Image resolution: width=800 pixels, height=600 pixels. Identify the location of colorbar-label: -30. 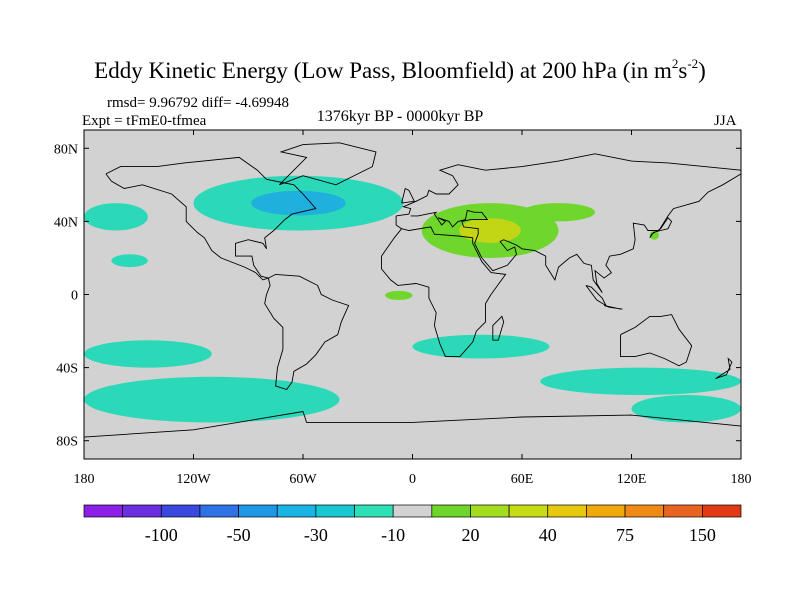
(316, 535).